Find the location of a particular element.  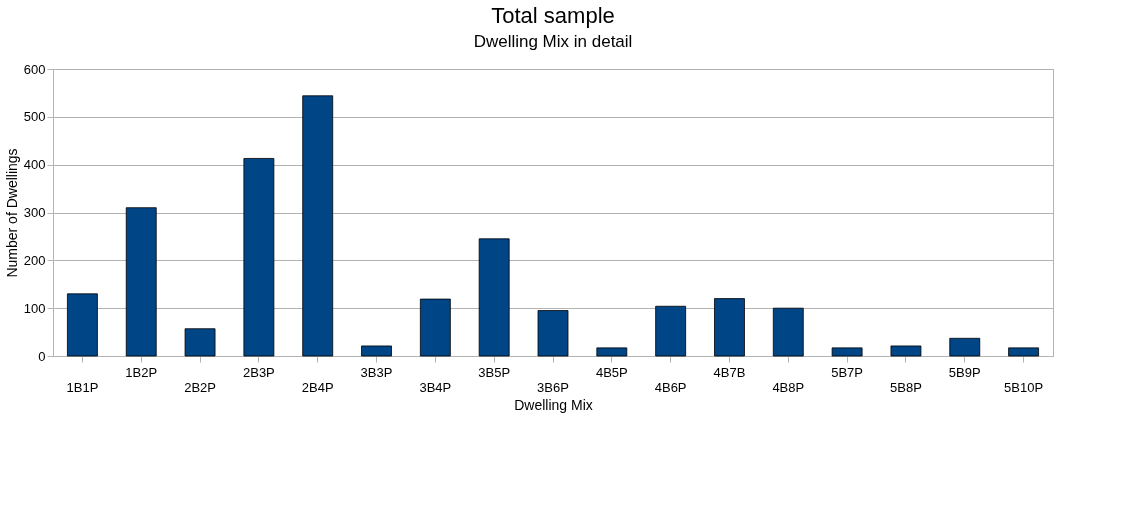

x-tick-label: 4B7B is located at coordinates (729, 372).